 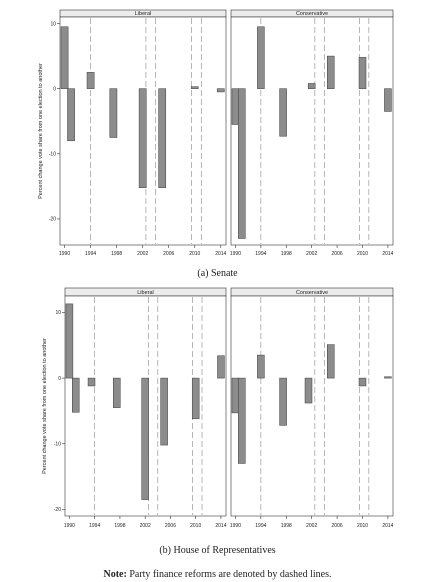 I want to click on note-label: Note:, so click(x=115, y=574).